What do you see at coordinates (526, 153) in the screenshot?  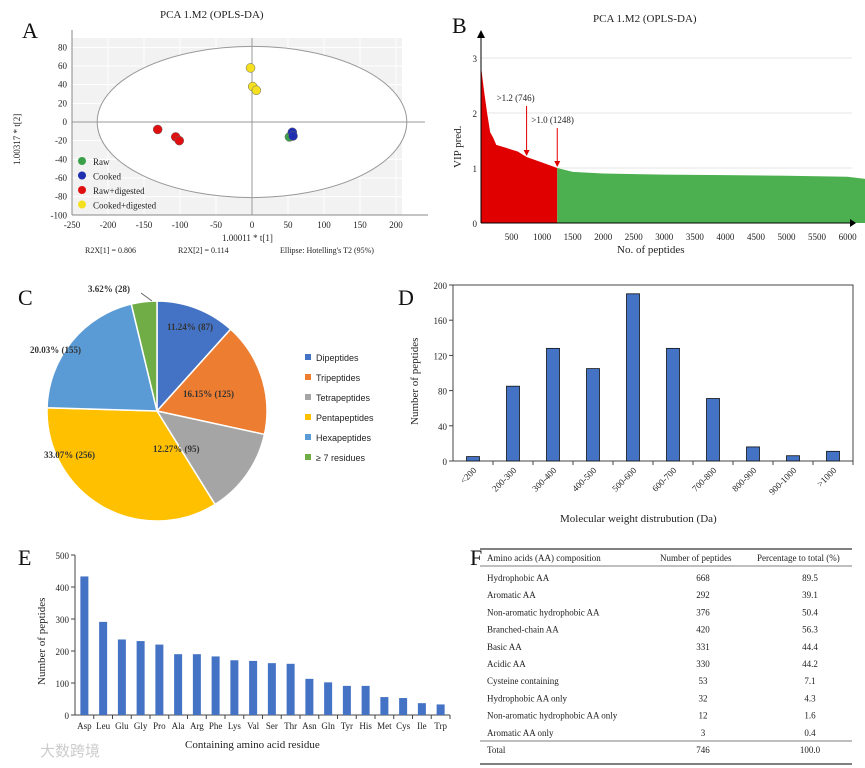 I see `annotation-arrowhead` at bounding box center [526, 153].